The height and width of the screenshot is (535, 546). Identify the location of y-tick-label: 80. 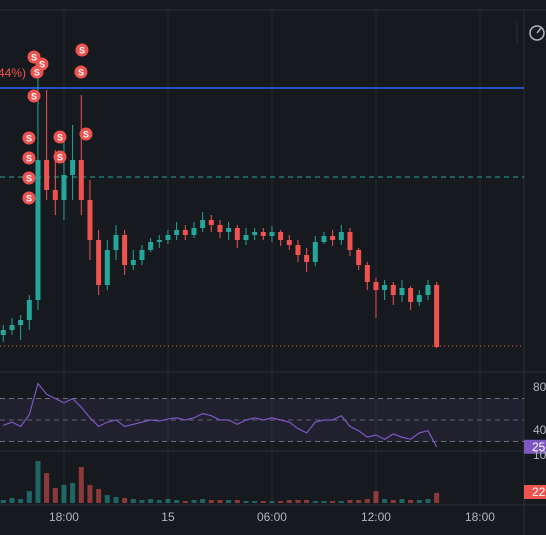
(539, 387).